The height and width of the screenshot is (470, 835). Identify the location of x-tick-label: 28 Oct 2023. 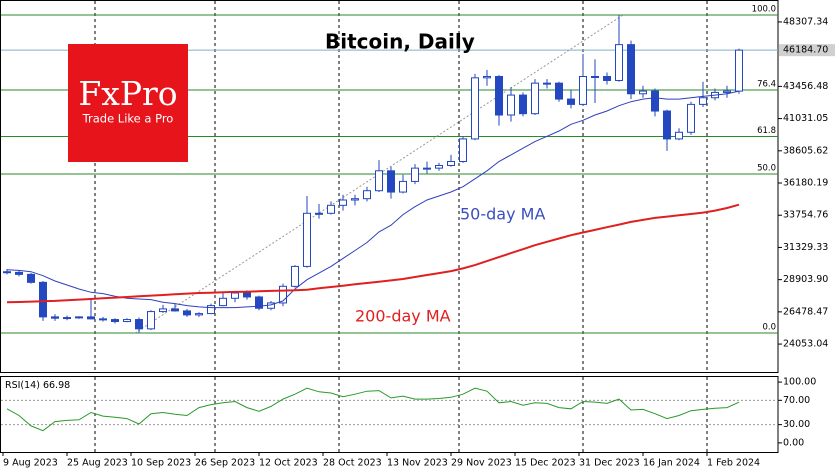
(352, 463).